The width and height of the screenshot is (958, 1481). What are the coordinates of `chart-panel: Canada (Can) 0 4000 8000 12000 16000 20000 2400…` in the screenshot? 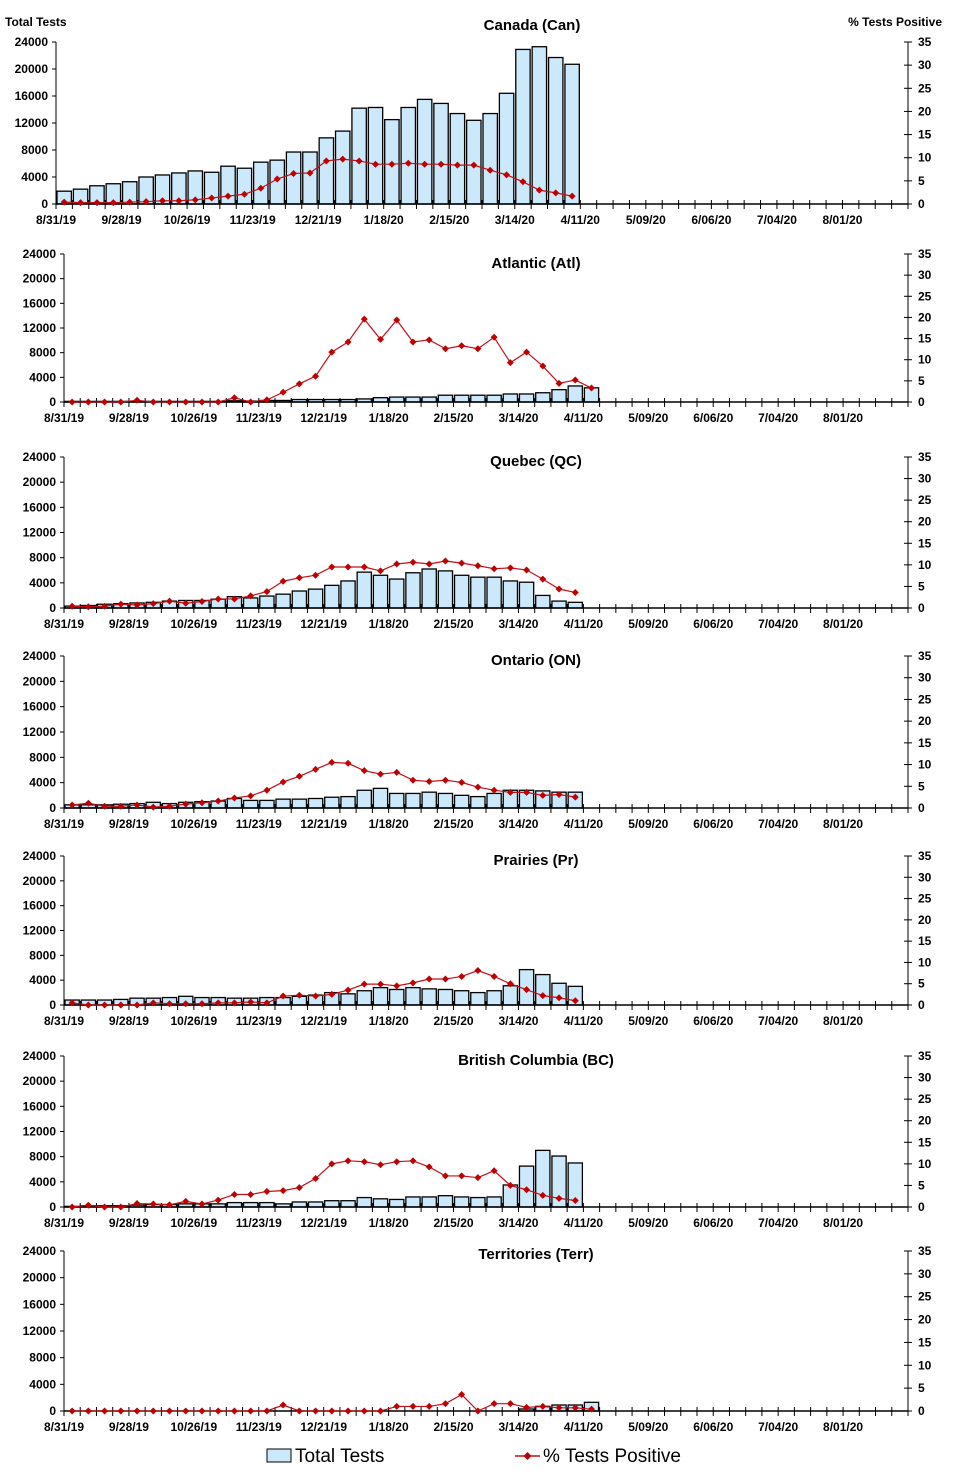 It's located at (473, 122).